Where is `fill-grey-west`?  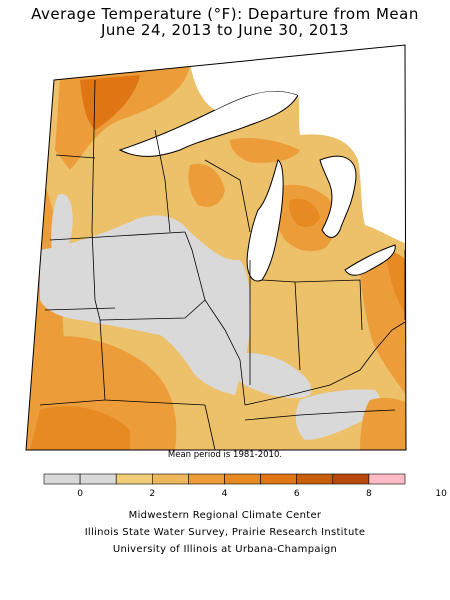
fill-grey-west is located at coordinates (62, 225).